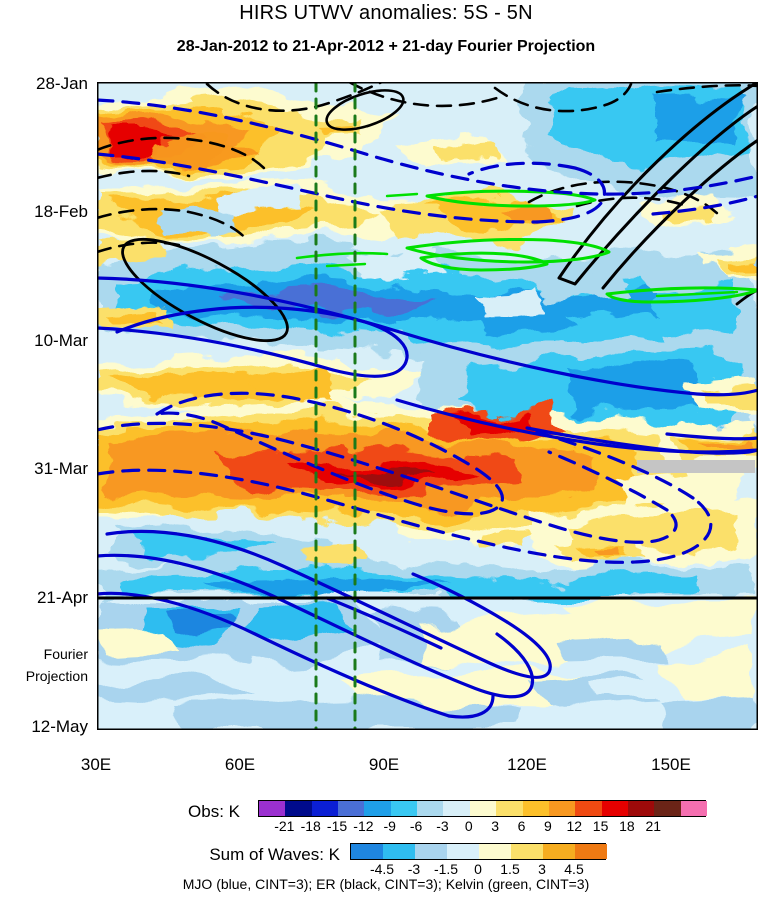 This screenshot has height=899, width=772. I want to click on colorbar-tick-label: 4.5, so click(574, 869).